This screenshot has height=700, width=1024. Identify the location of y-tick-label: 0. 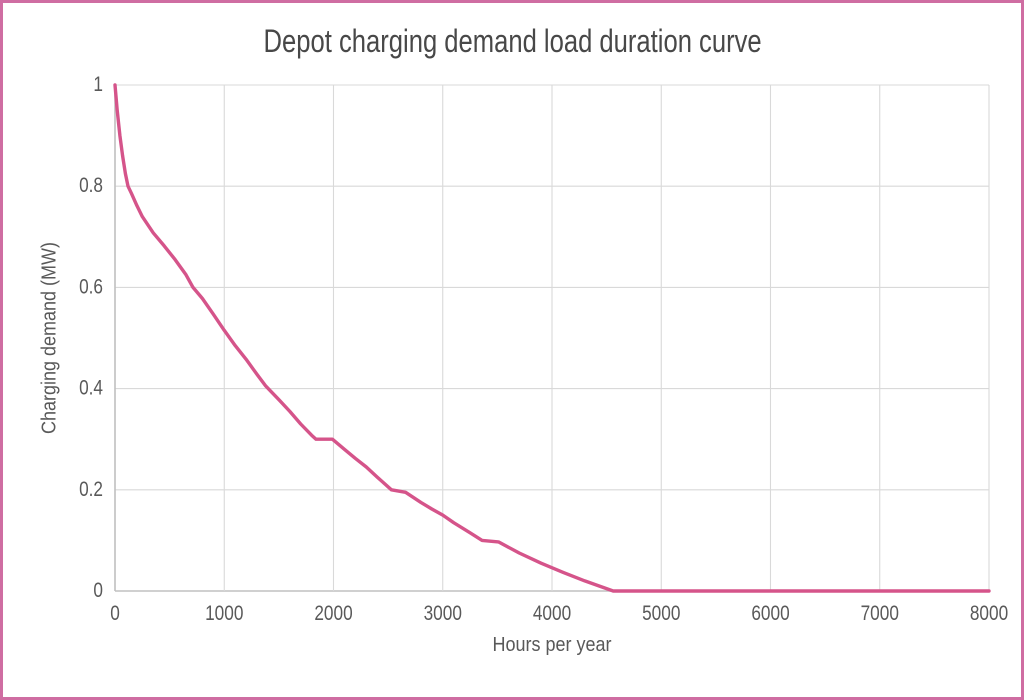
(98, 591).